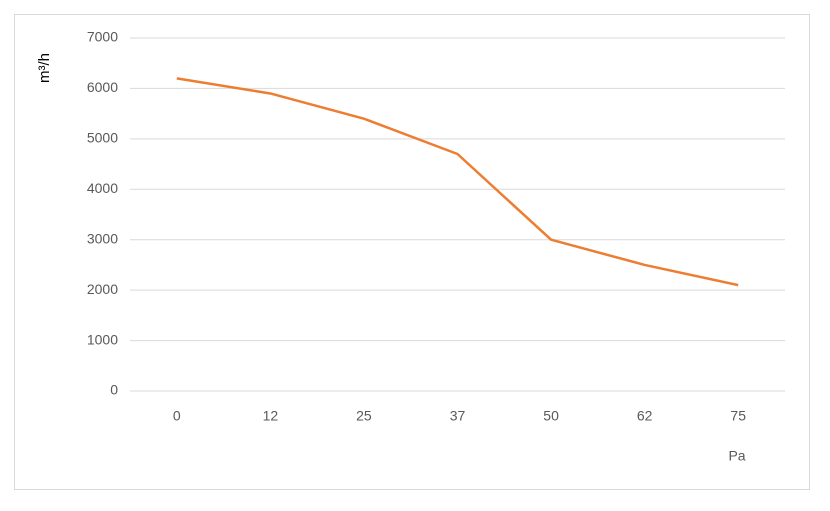 The image size is (830, 511). Describe the element at coordinates (102, 188) in the screenshot. I see `y-tick-label: 4000` at that location.